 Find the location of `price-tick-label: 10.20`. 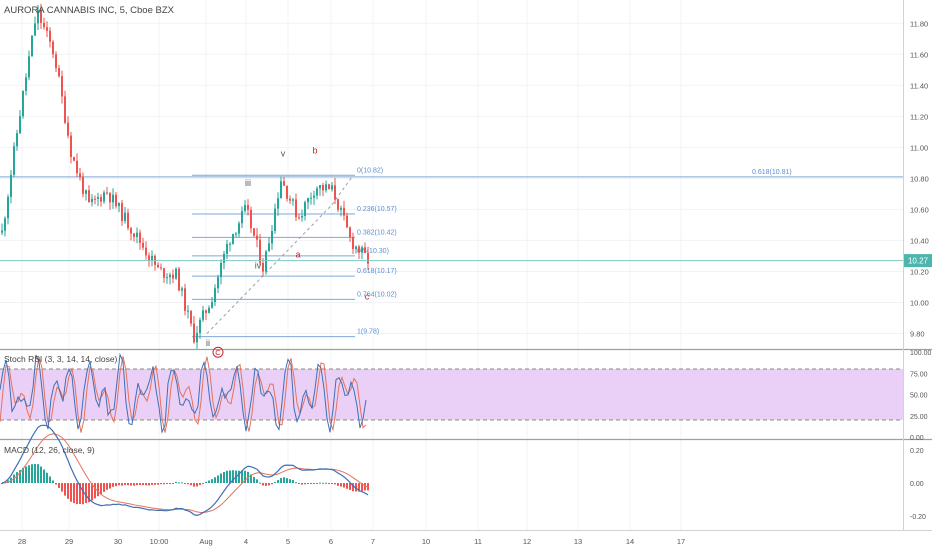

price-tick-label: 10.20 is located at coordinates (919, 271).